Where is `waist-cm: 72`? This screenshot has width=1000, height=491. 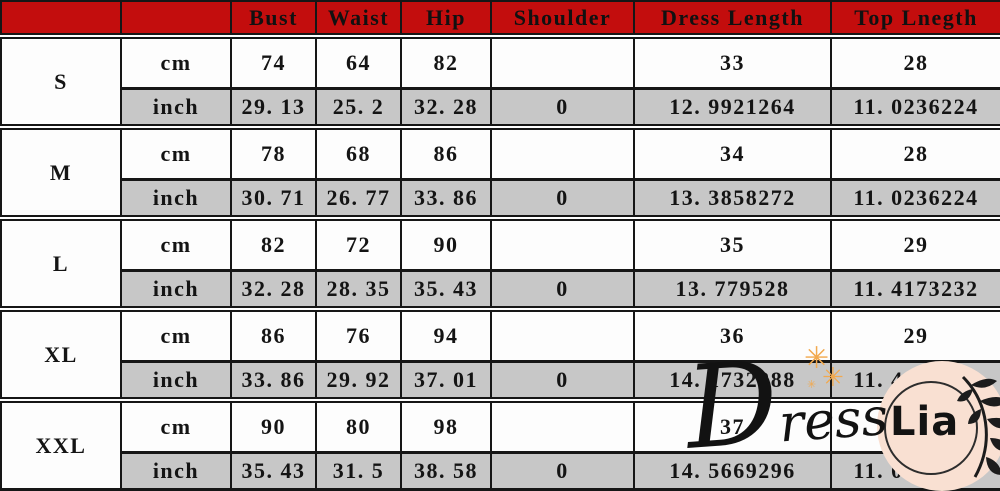
waist-cm: 72 is located at coordinates (358, 243).